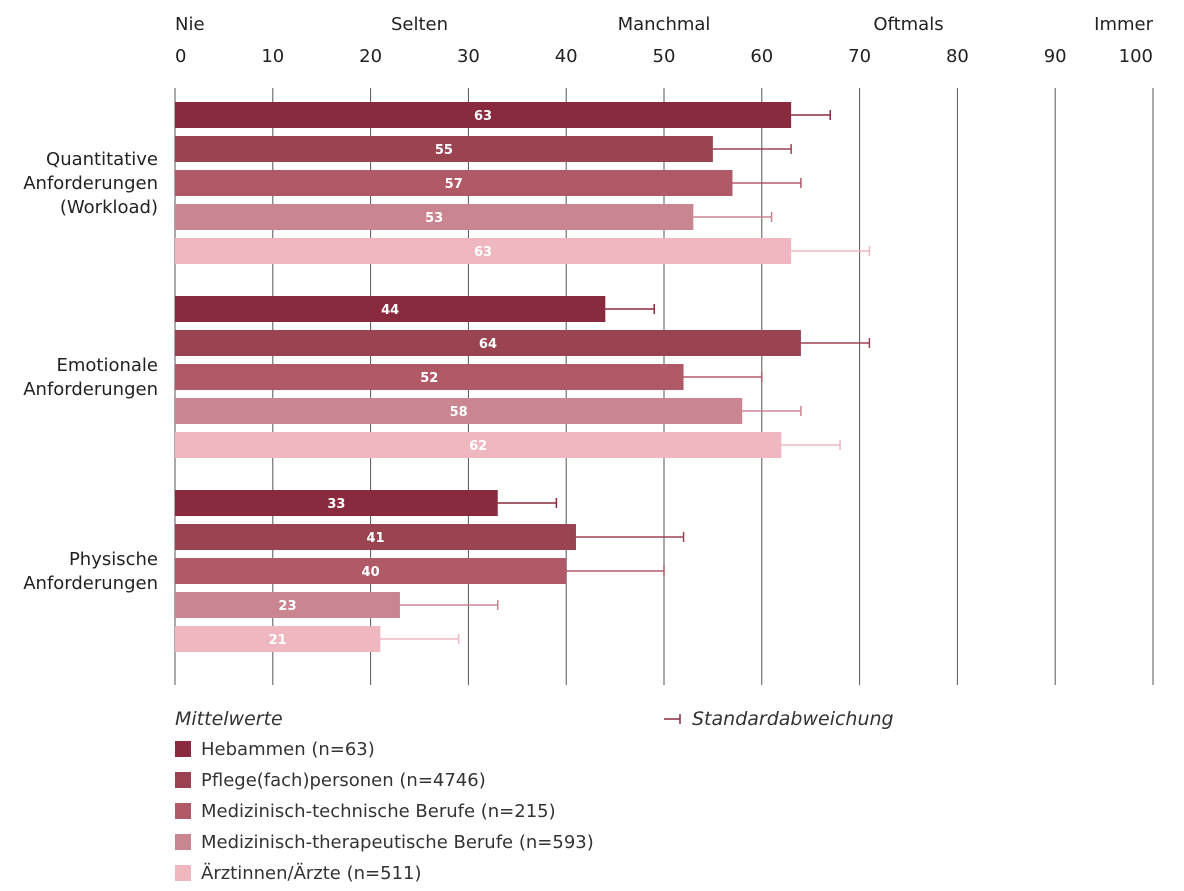 This screenshot has height=891, width=1184. I want to click on category-label: Quantitative, so click(102, 159).